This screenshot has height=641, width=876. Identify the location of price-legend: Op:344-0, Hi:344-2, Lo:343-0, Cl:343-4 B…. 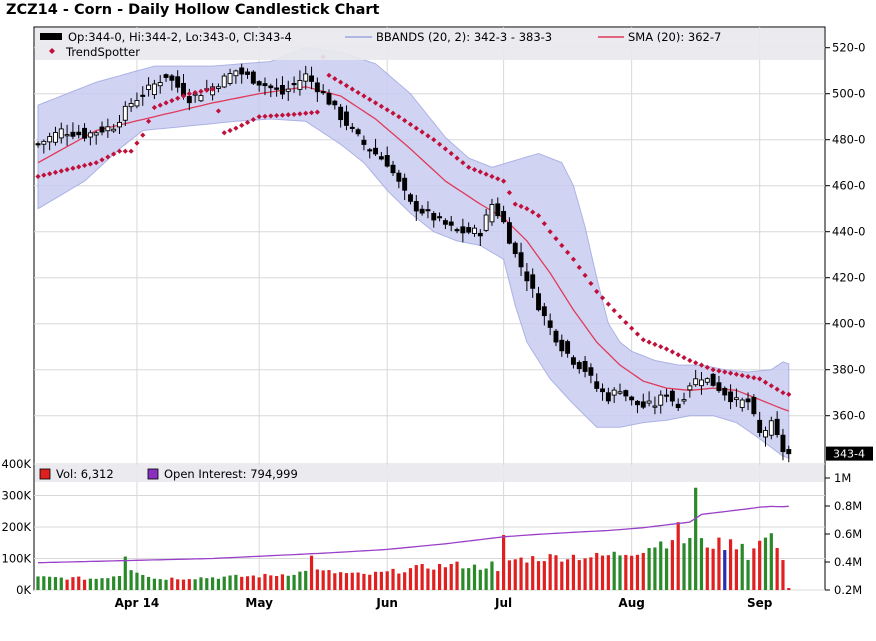
(429, 44).